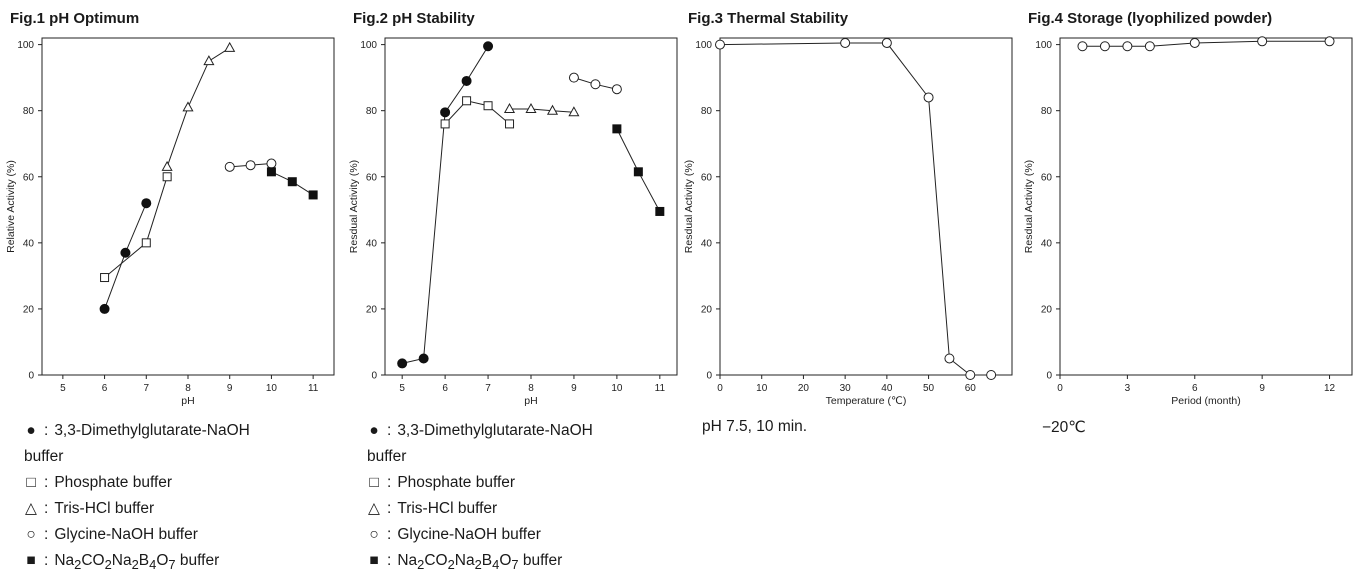 The image size is (1357, 587). Describe the element at coordinates (147, 388) in the screenshot. I see `x-tick-label: 7` at that location.